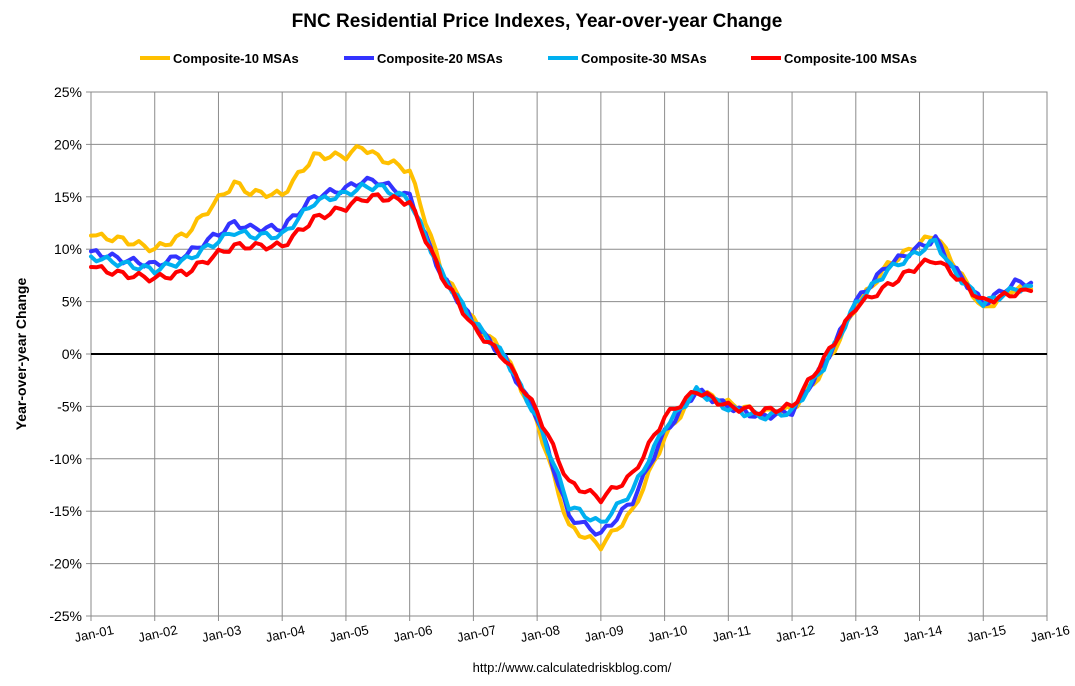 This screenshot has height=686, width=1075. I want to click on x-tick-label: Jan-16, so click(1050, 633).